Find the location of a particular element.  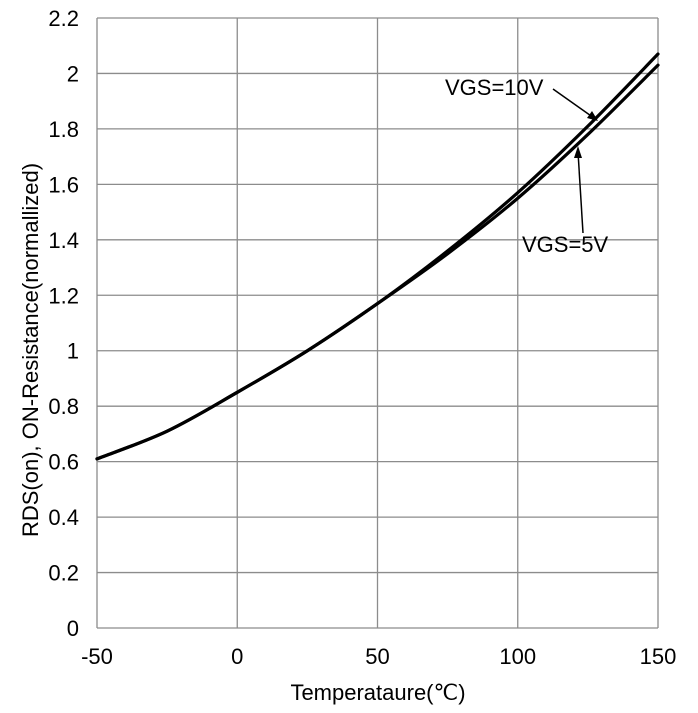

annotation-arrow-vgs-10v is located at coordinates (573, 103).